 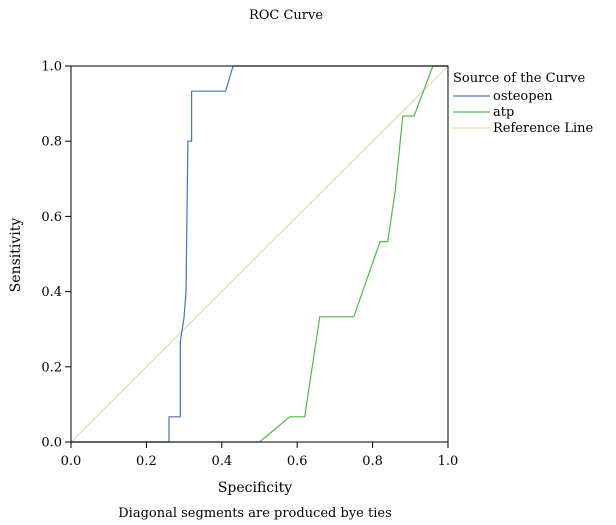 What do you see at coordinates (71, 461) in the screenshot?
I see `x-tick-label: 0.0` at bounding box center [71, 461].